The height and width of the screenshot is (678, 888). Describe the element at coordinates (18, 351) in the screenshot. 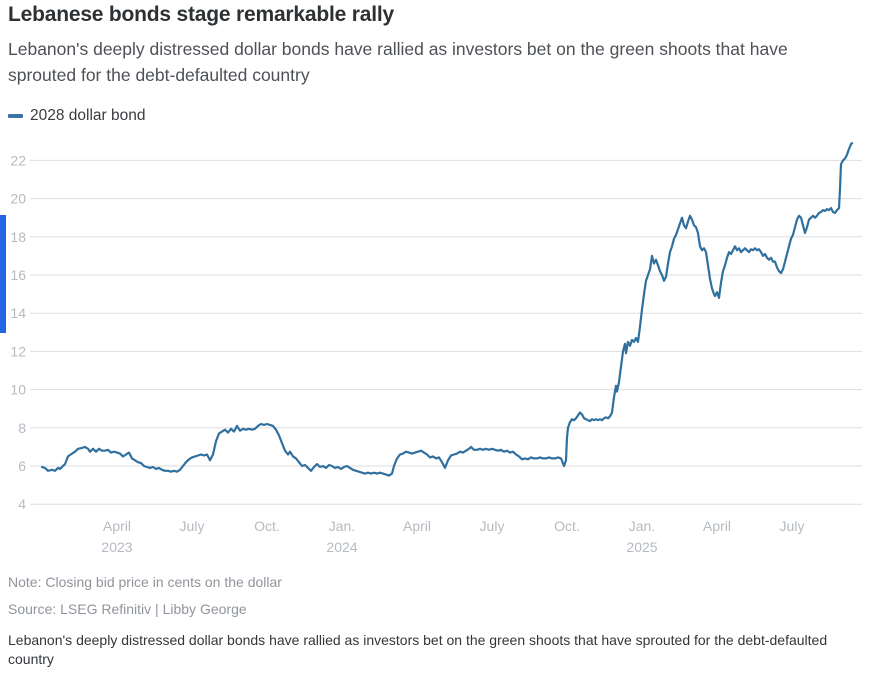

I see `y-axis-tick-label: 12` at that location.